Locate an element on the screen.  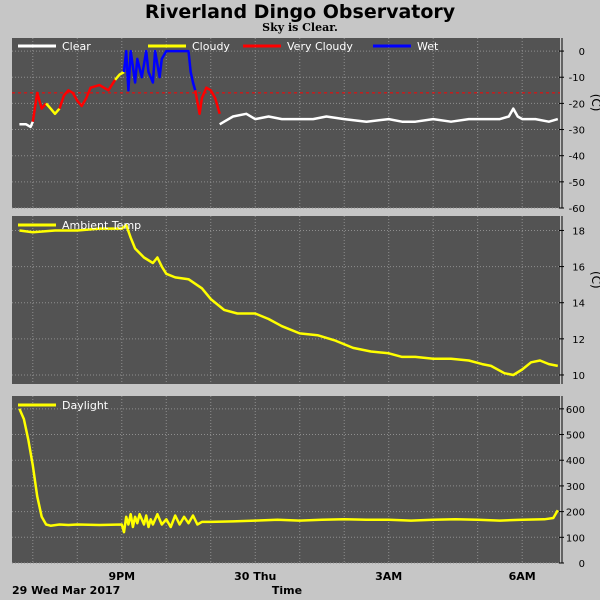
x-tick-label: 3AM is located at coordinates (388, 576).